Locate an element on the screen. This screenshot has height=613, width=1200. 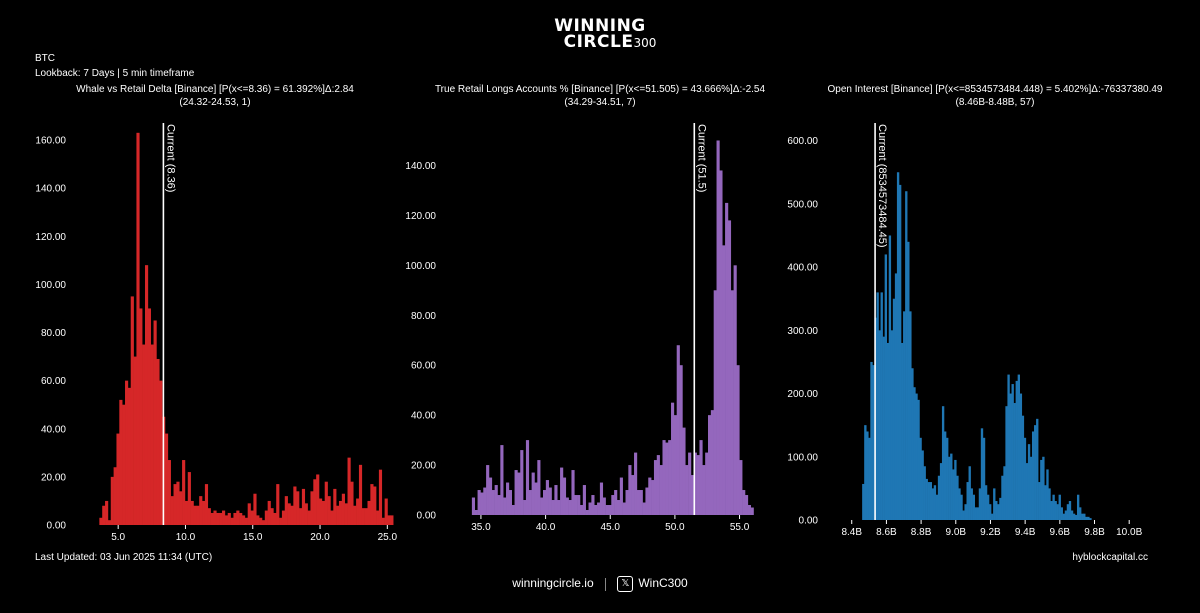
x-logo-icon: 𝕏 is located at coordinates (625, 584).